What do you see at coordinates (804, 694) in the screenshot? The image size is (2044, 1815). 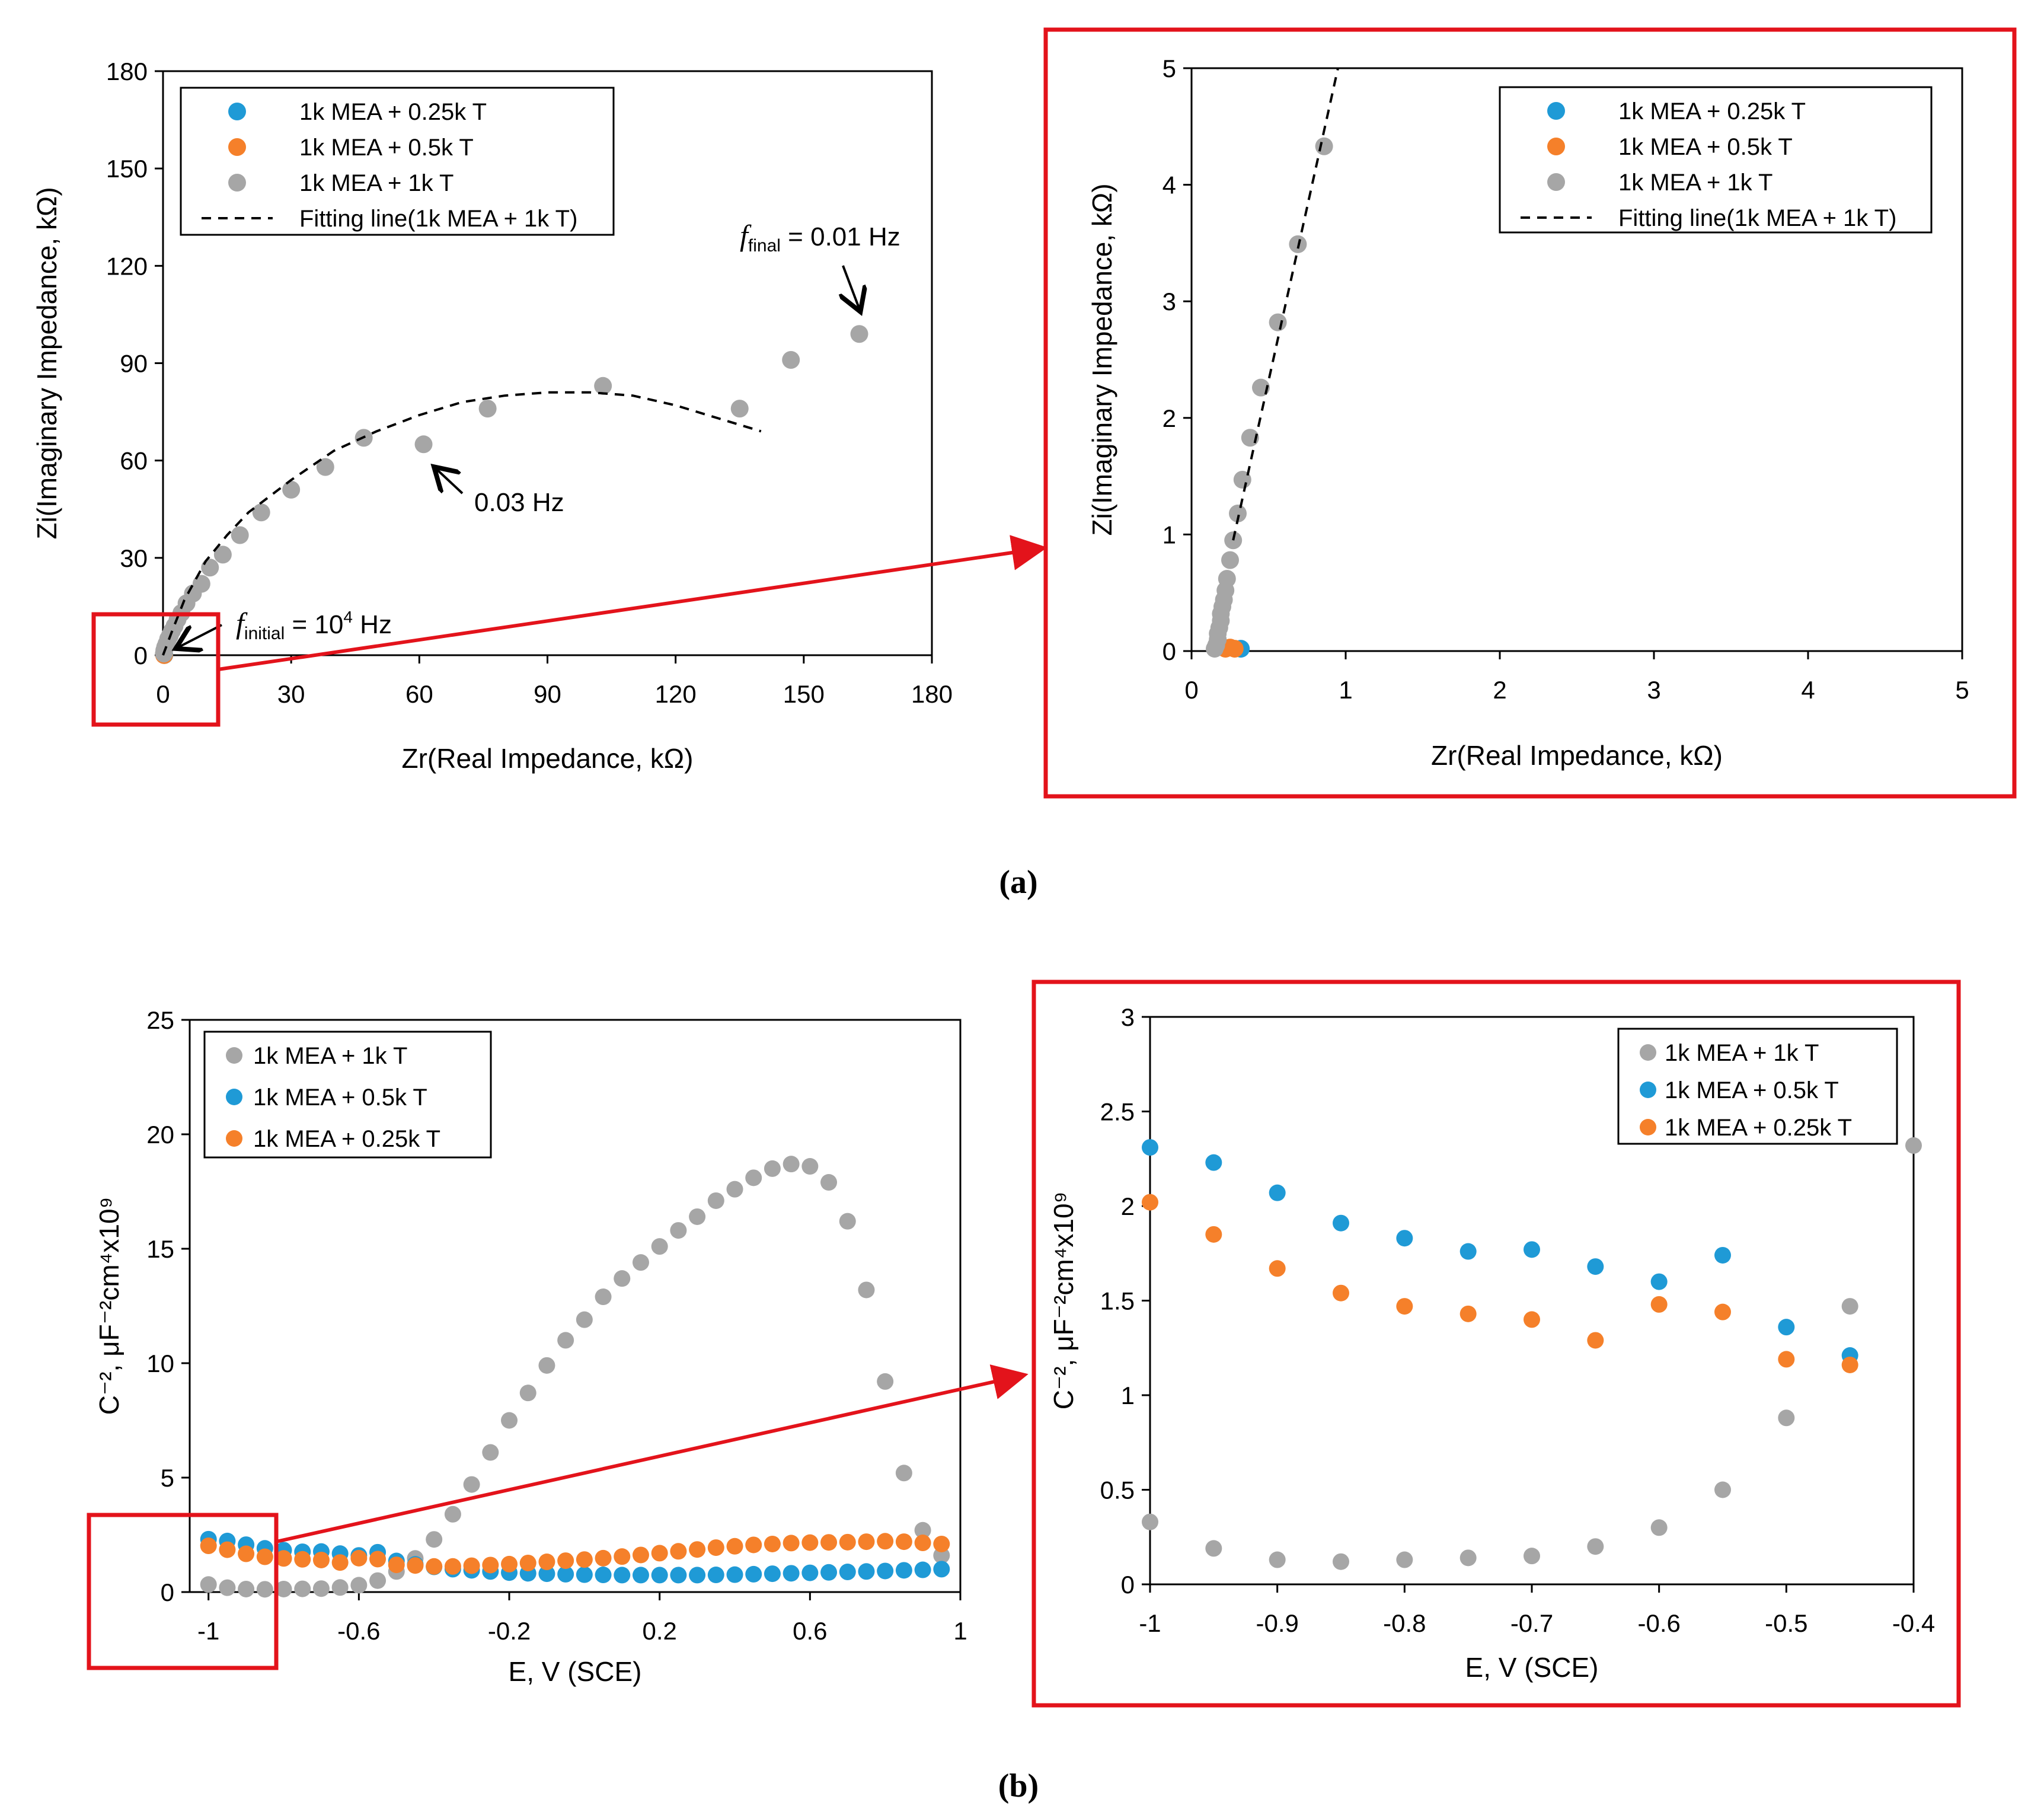 I see `x-tick-label: 150` at bounding box center [804, 694].